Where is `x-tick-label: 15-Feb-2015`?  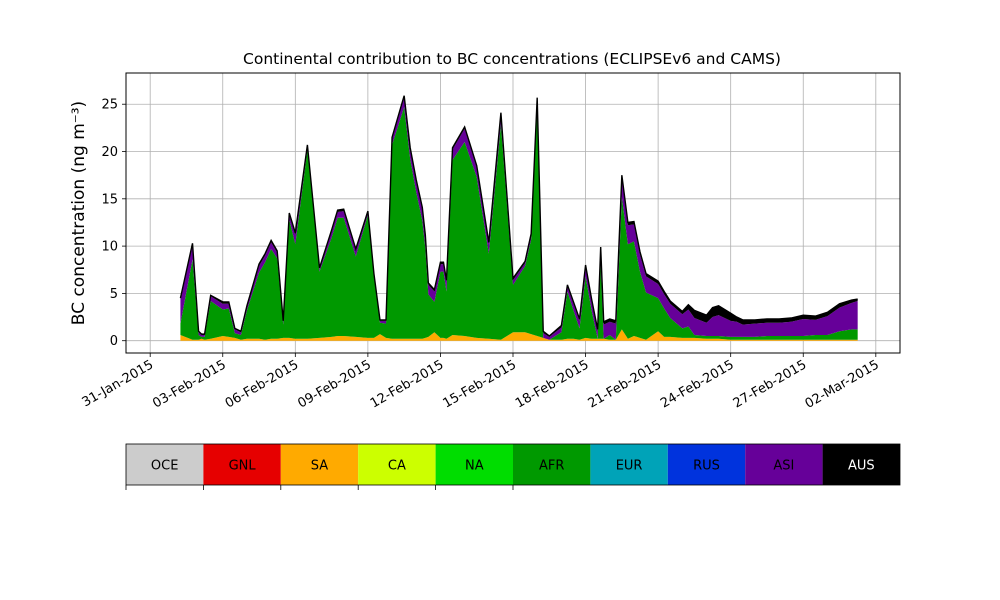 x-tick-label: 15-Feb-2015 is located at coordinates (479, 384).